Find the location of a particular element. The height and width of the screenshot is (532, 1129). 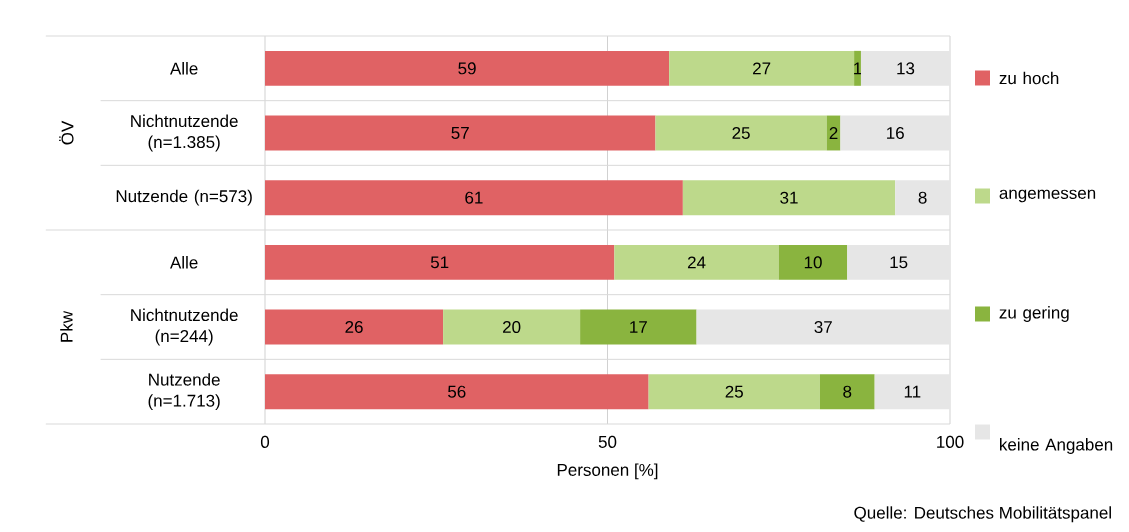

data-label: 15 is located at coordinates (899, 262).